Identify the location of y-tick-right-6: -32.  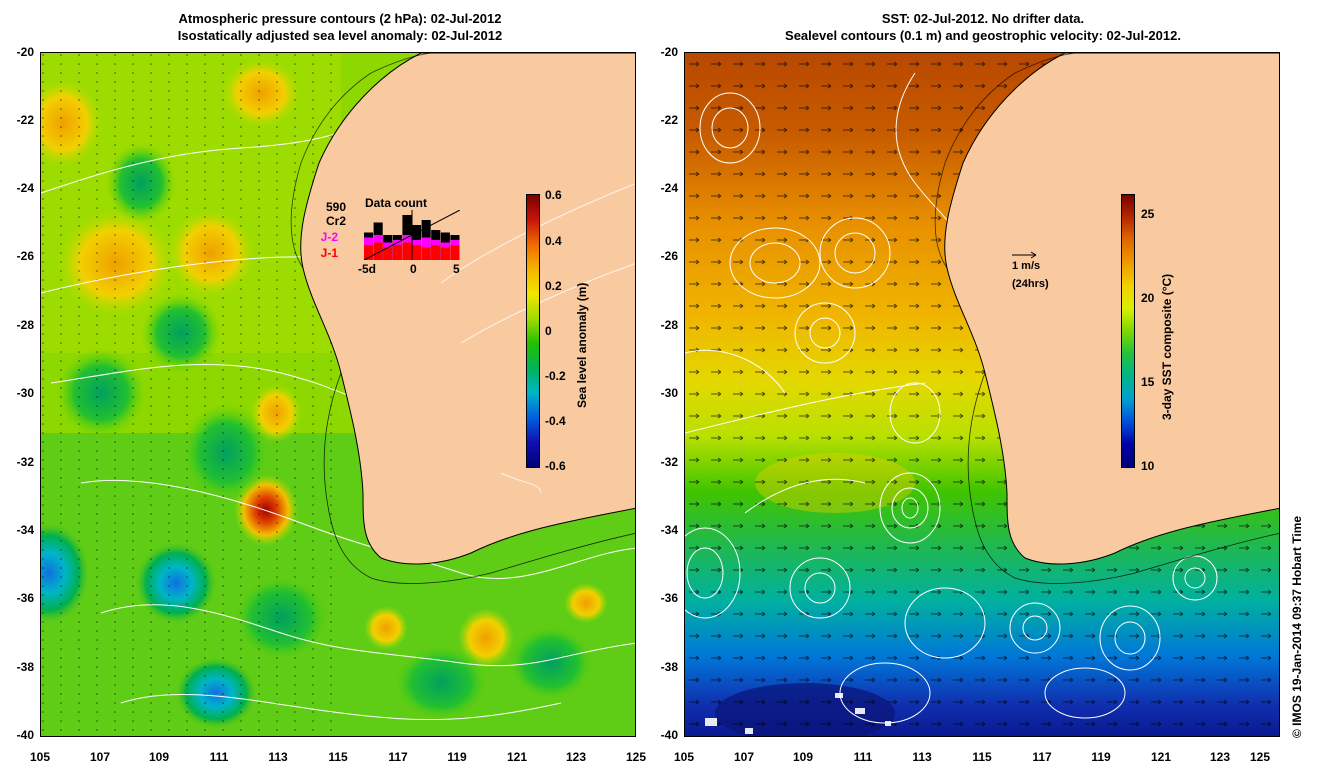
(669, 462).